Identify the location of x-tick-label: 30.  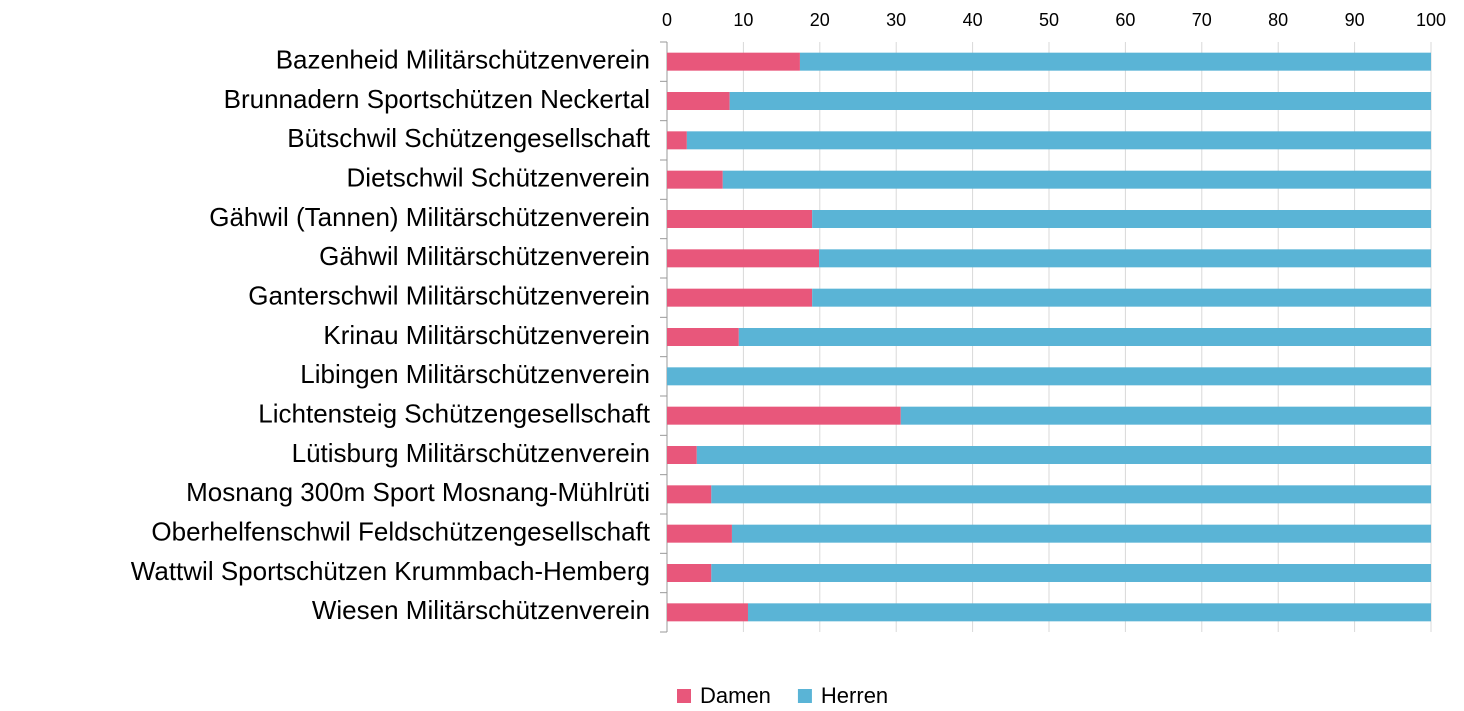
(896, 20).